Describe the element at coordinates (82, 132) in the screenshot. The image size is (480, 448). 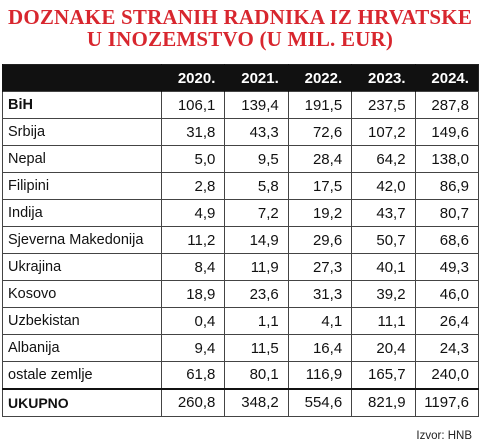
I see `country-label: Srbija` at that location.